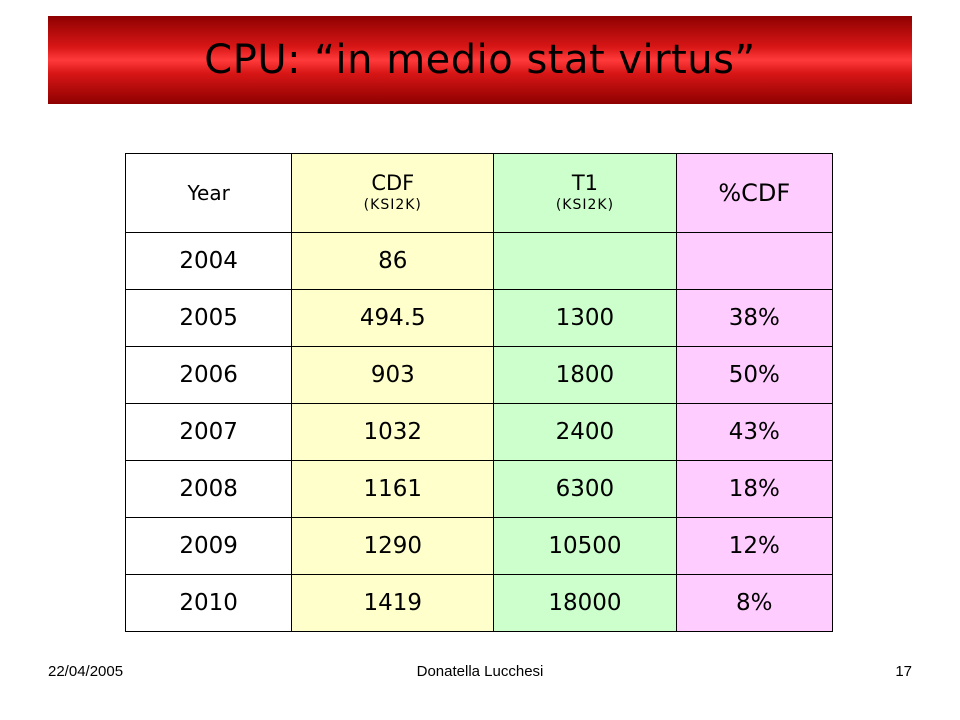 This screenshot has height=720, width=960. Describe the element at coordinates (208, 193) in the screenshot. I see `header-year: Year` at that location.